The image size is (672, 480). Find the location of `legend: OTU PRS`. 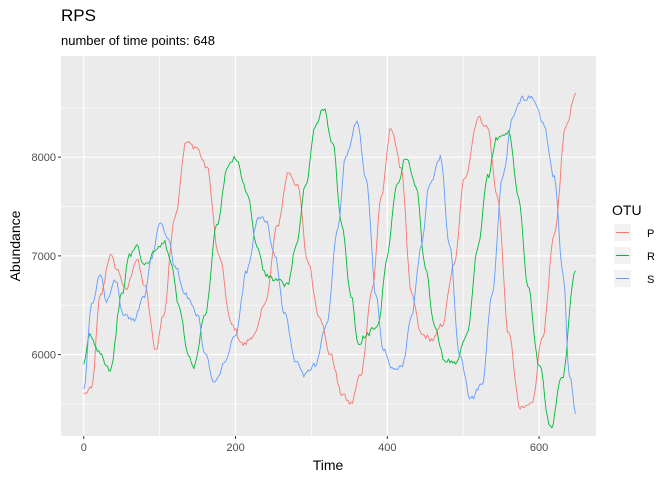

legend: OTU PRS is located at coordinates (633, 244).